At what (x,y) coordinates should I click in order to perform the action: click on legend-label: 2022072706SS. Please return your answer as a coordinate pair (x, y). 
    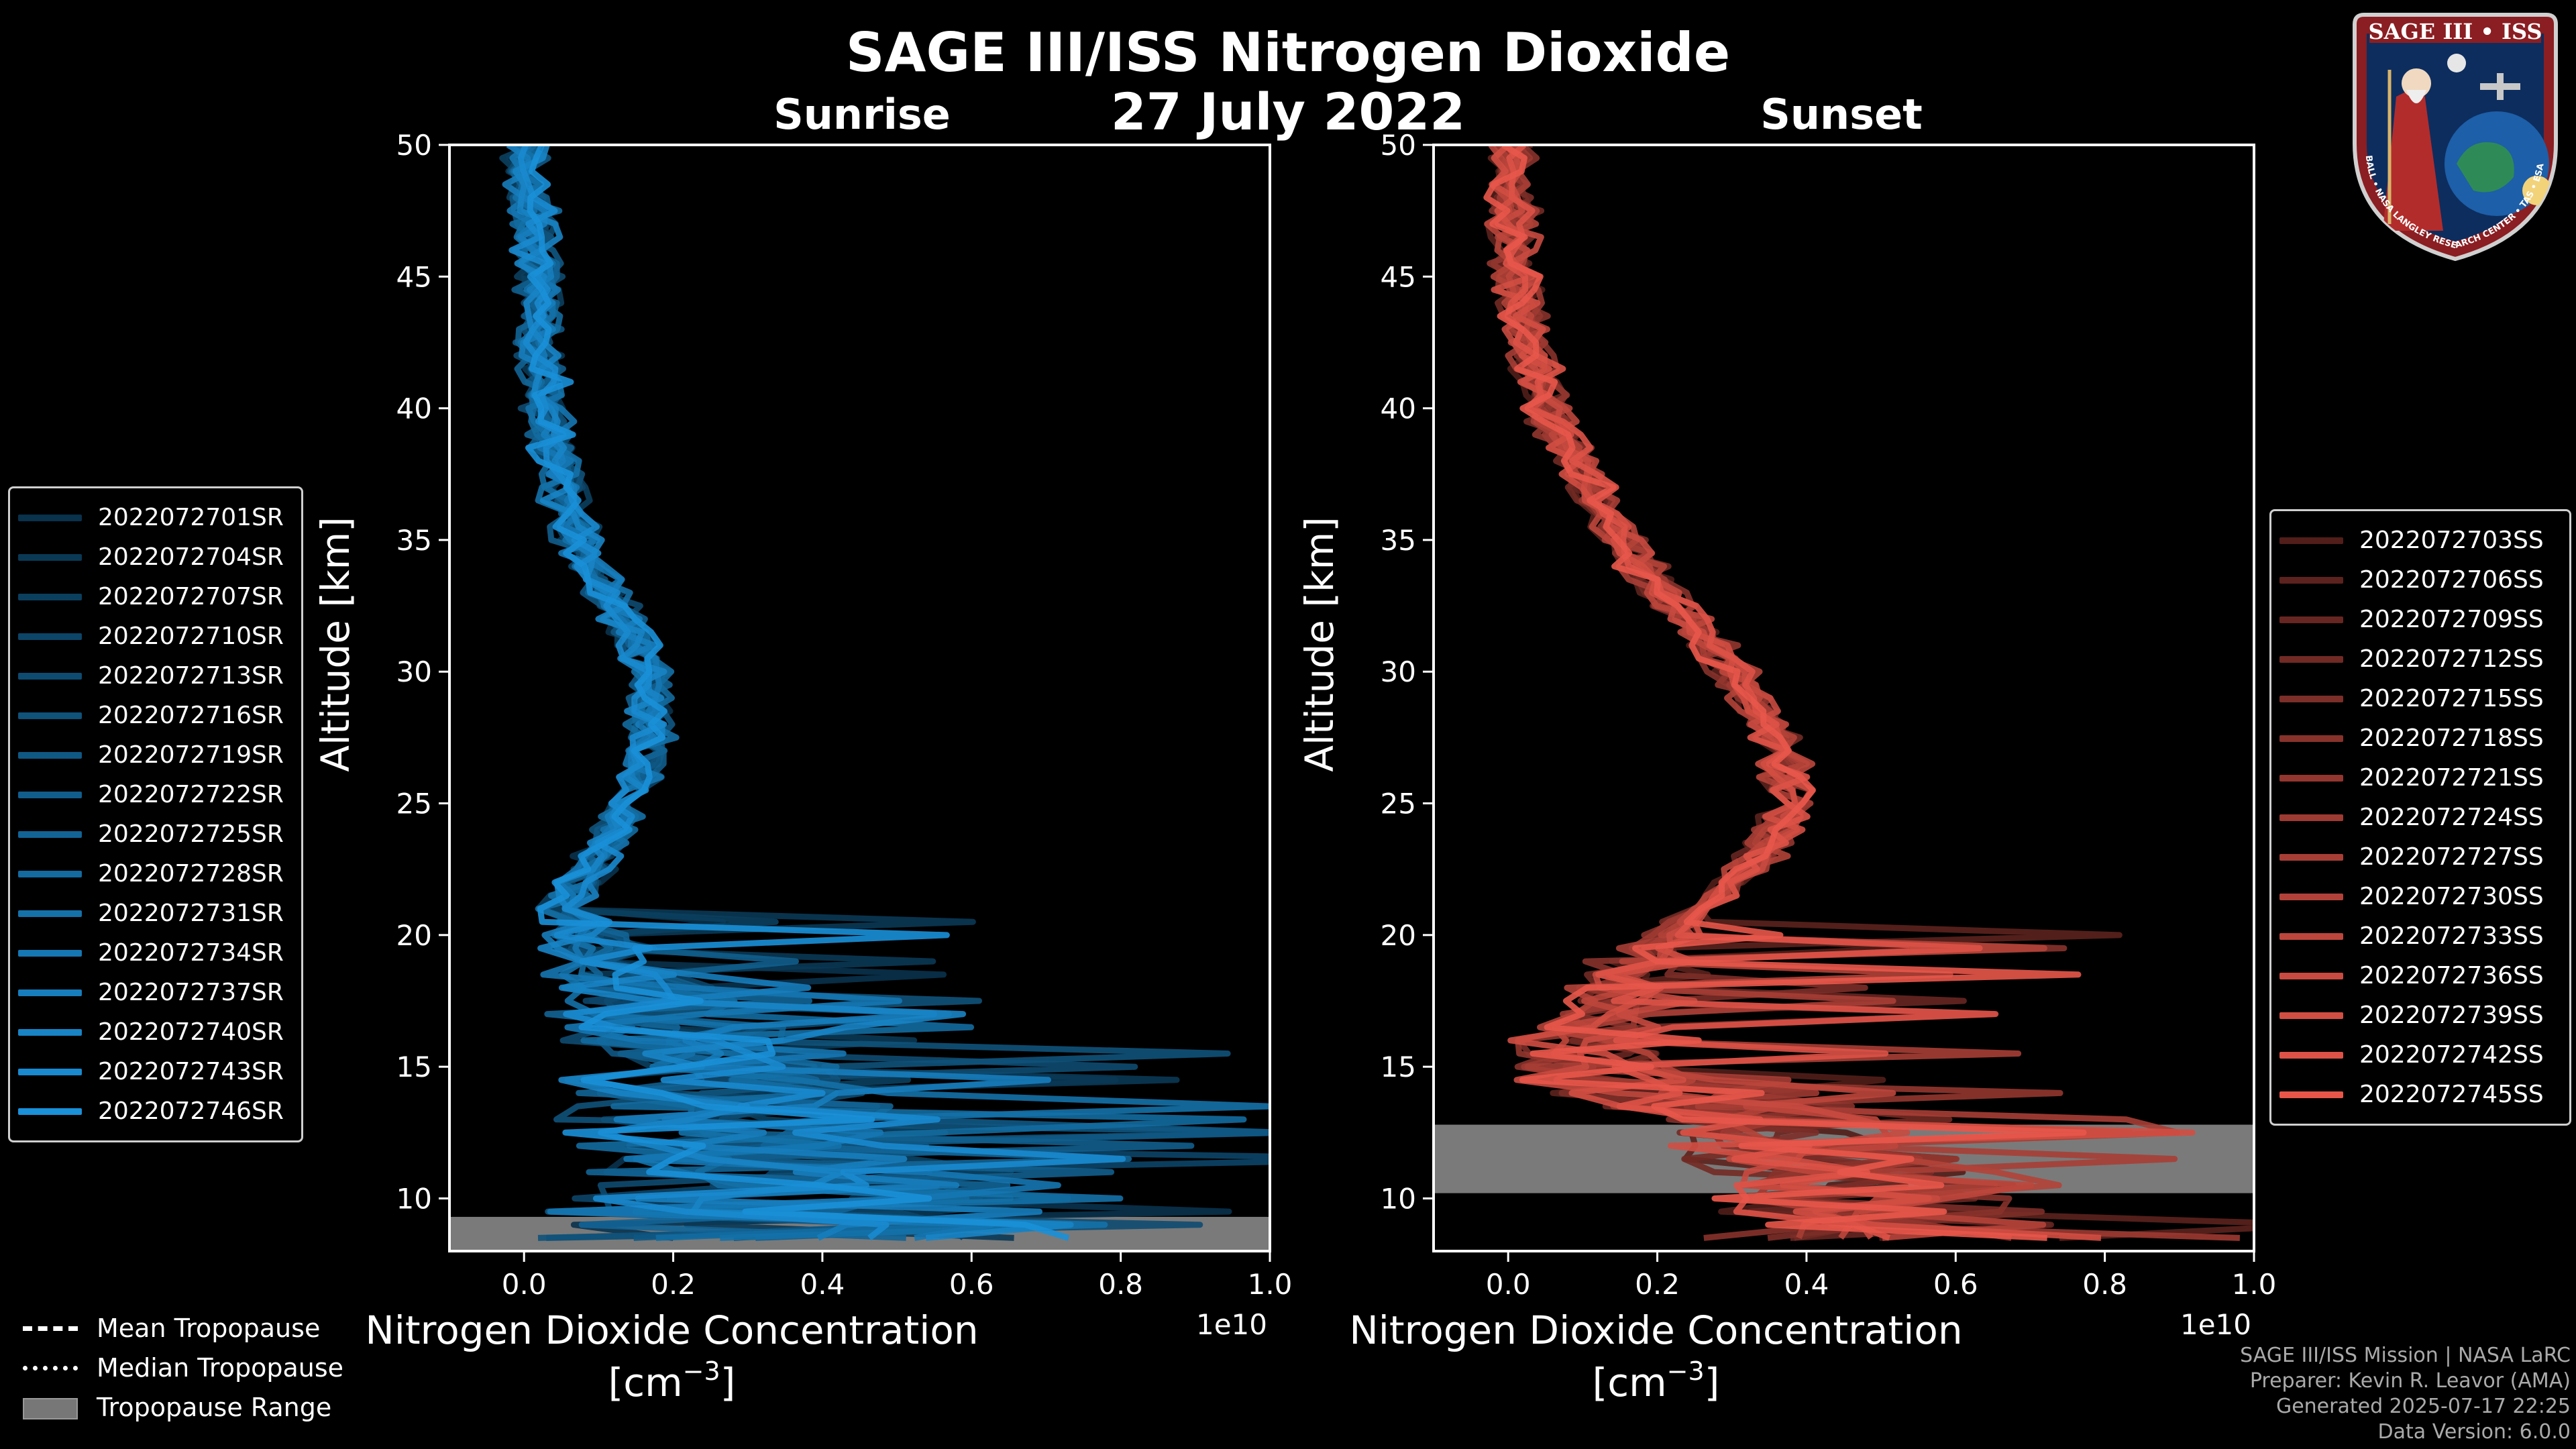
    Looking at the image, I should click on (2451, 580).